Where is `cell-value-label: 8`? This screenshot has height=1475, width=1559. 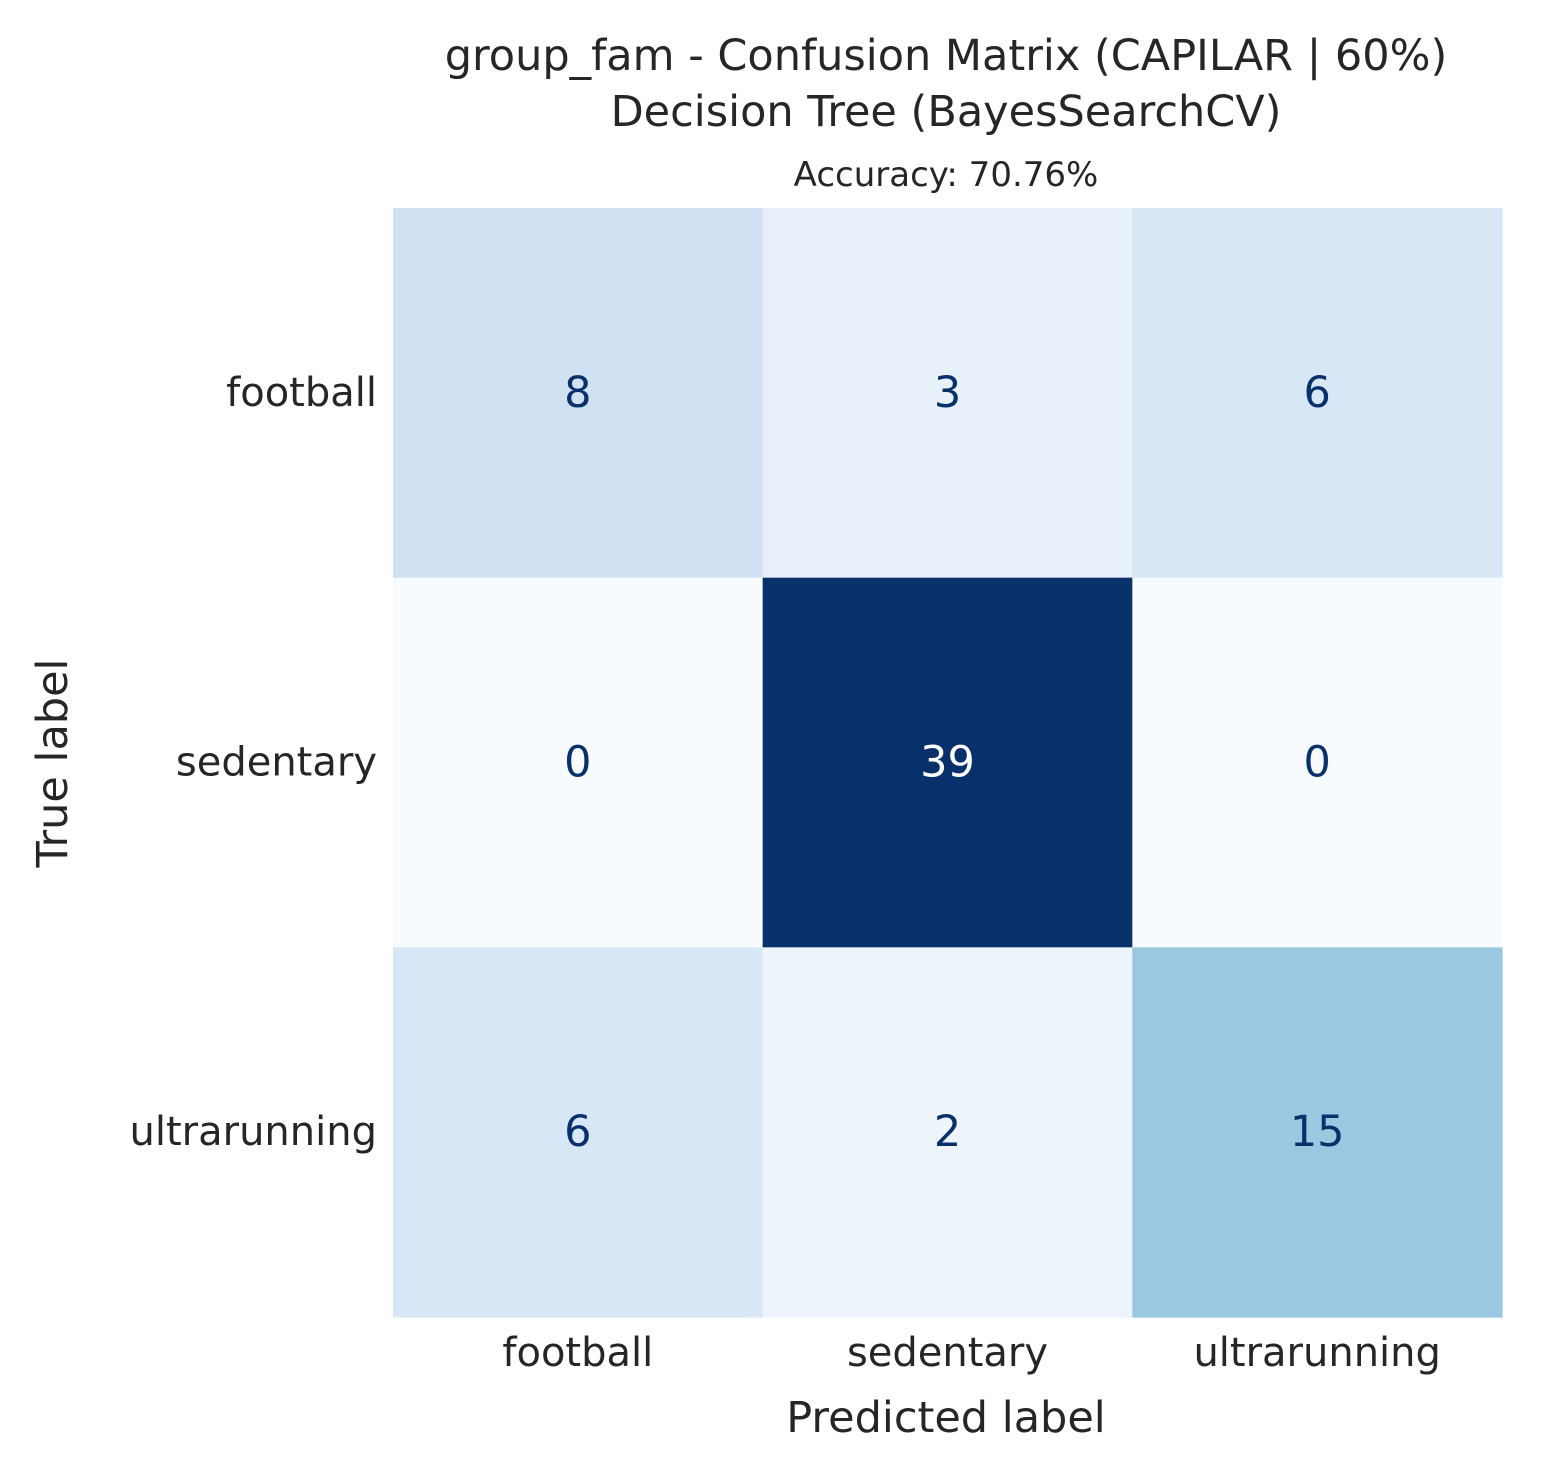
cell-value-label: 8 is located at coordinates (577, 393).